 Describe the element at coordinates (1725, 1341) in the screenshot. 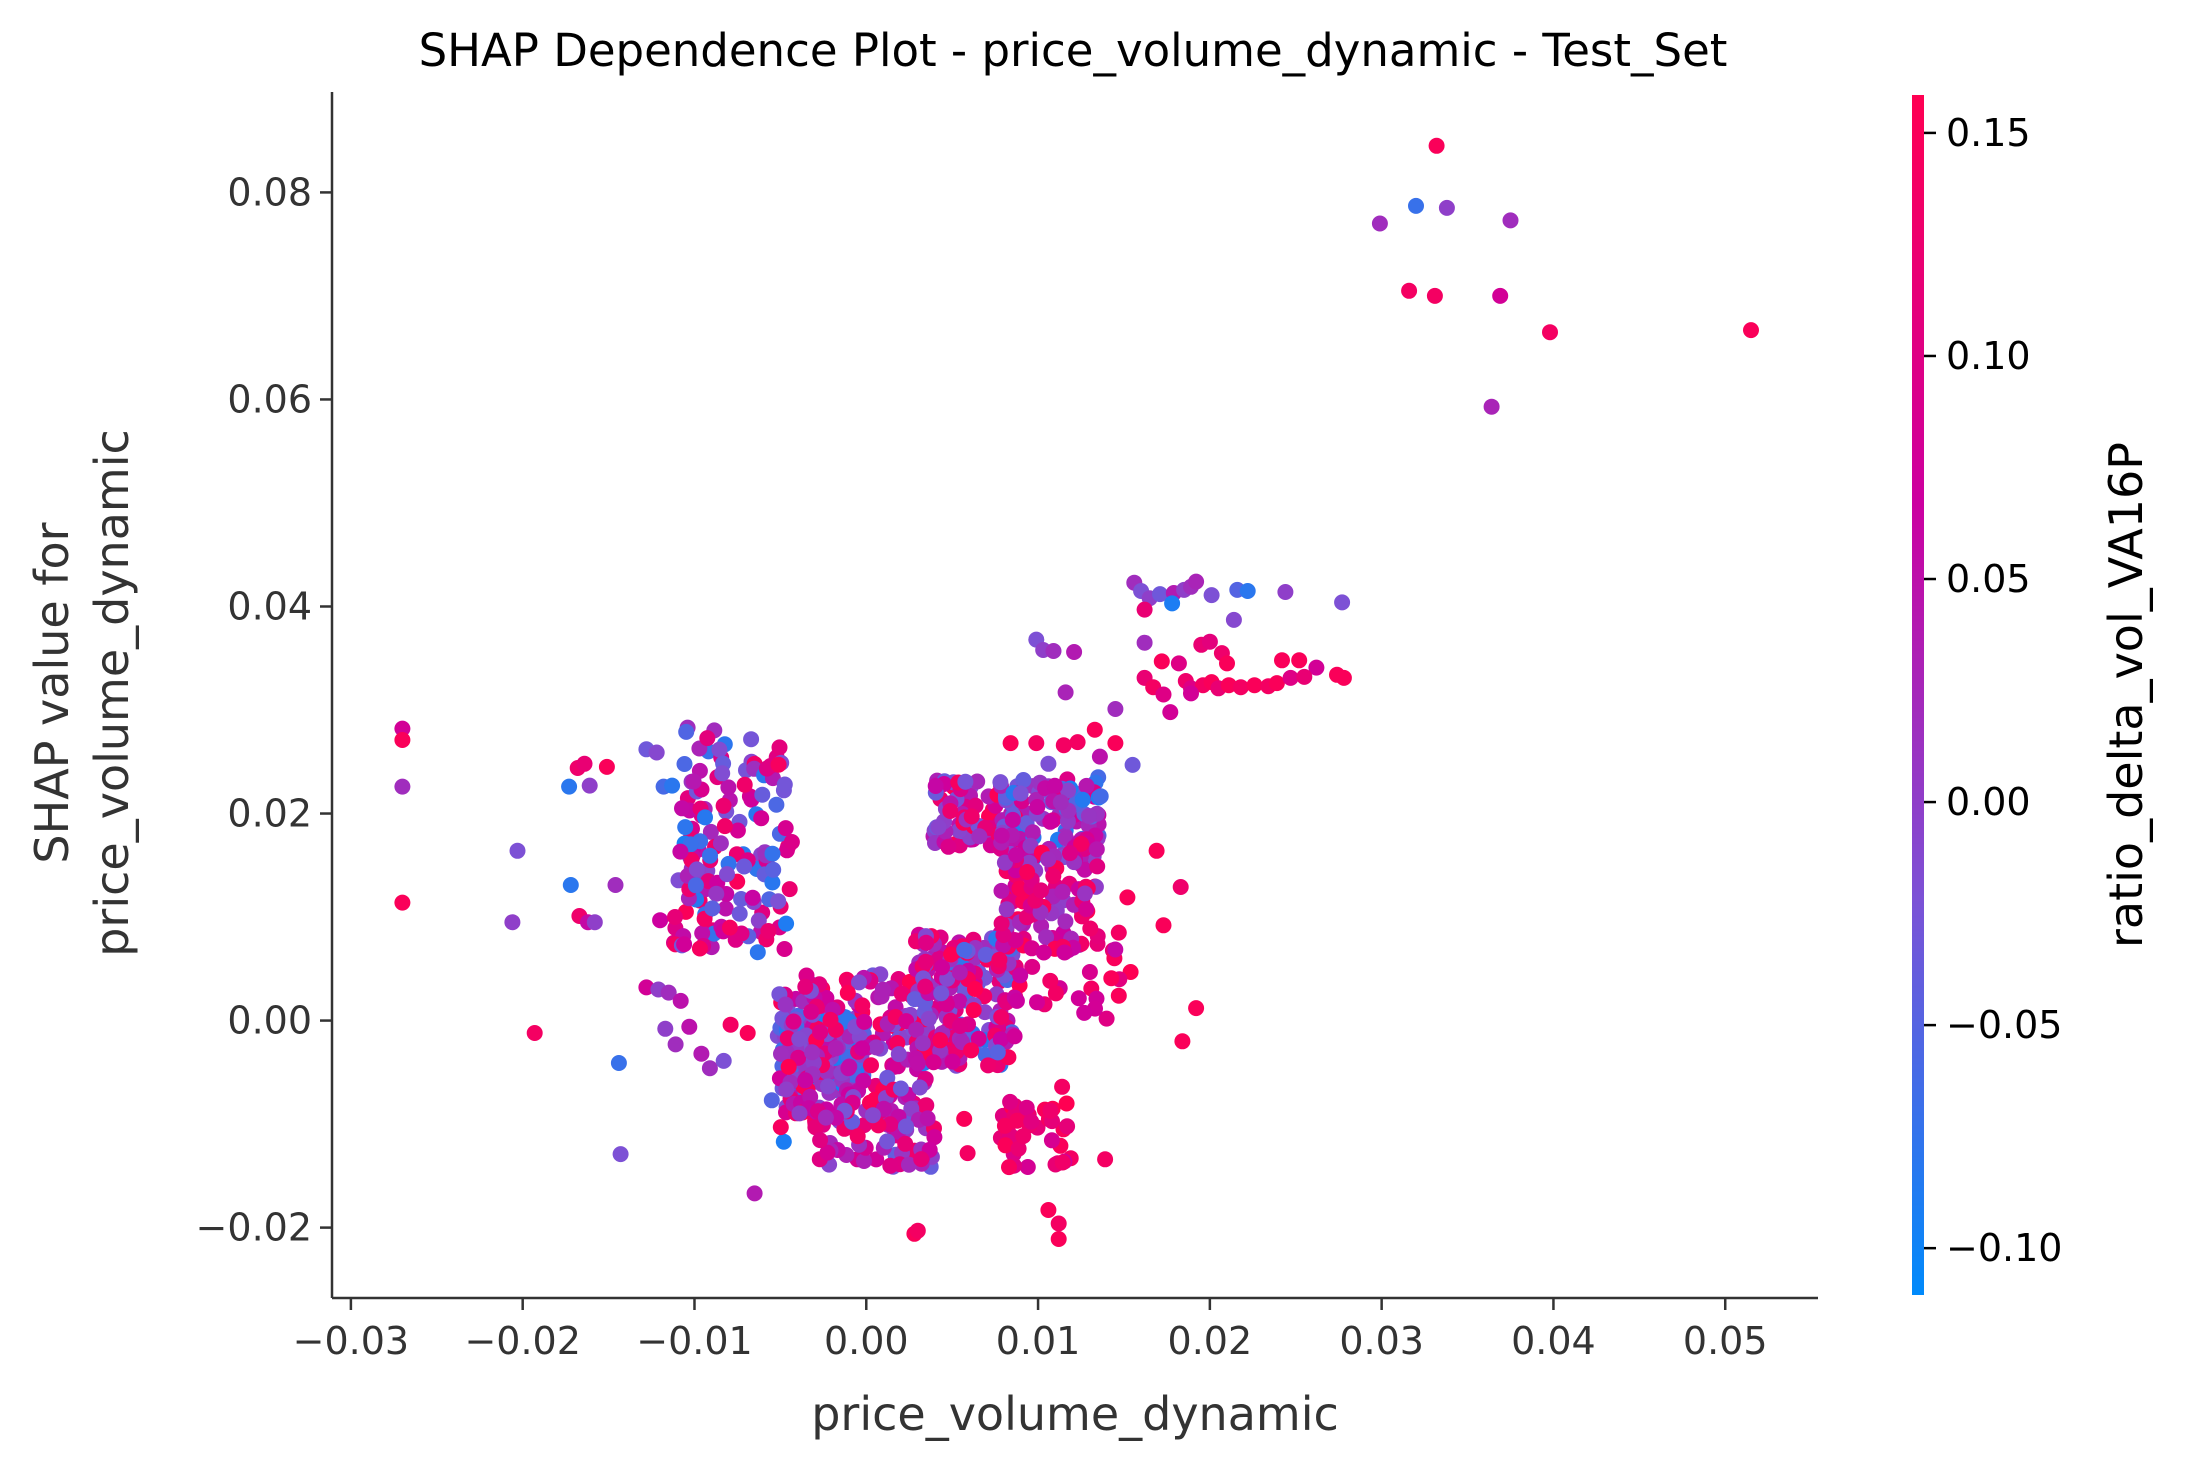

I see `x-tick-label: 0.05` at that location.